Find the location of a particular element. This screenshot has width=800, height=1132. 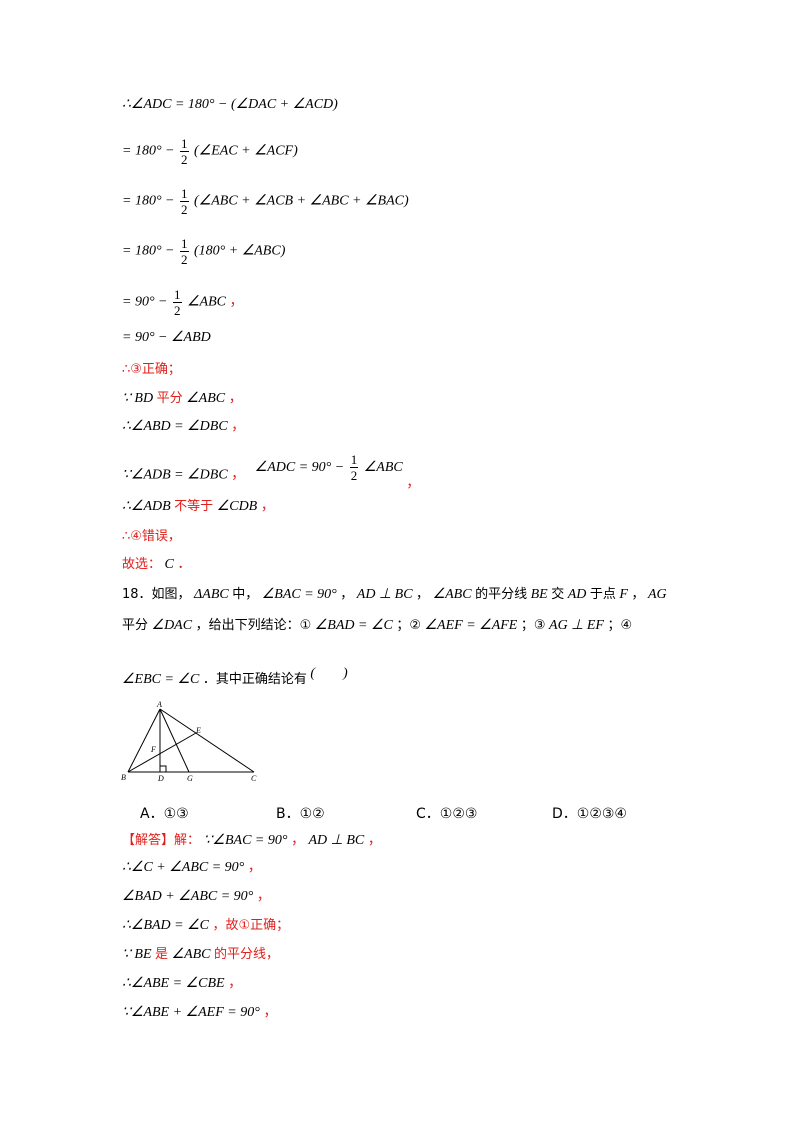

solution-line-6: ∴∠ABE = ∠CBE ， is located at coordinates (182, 983).